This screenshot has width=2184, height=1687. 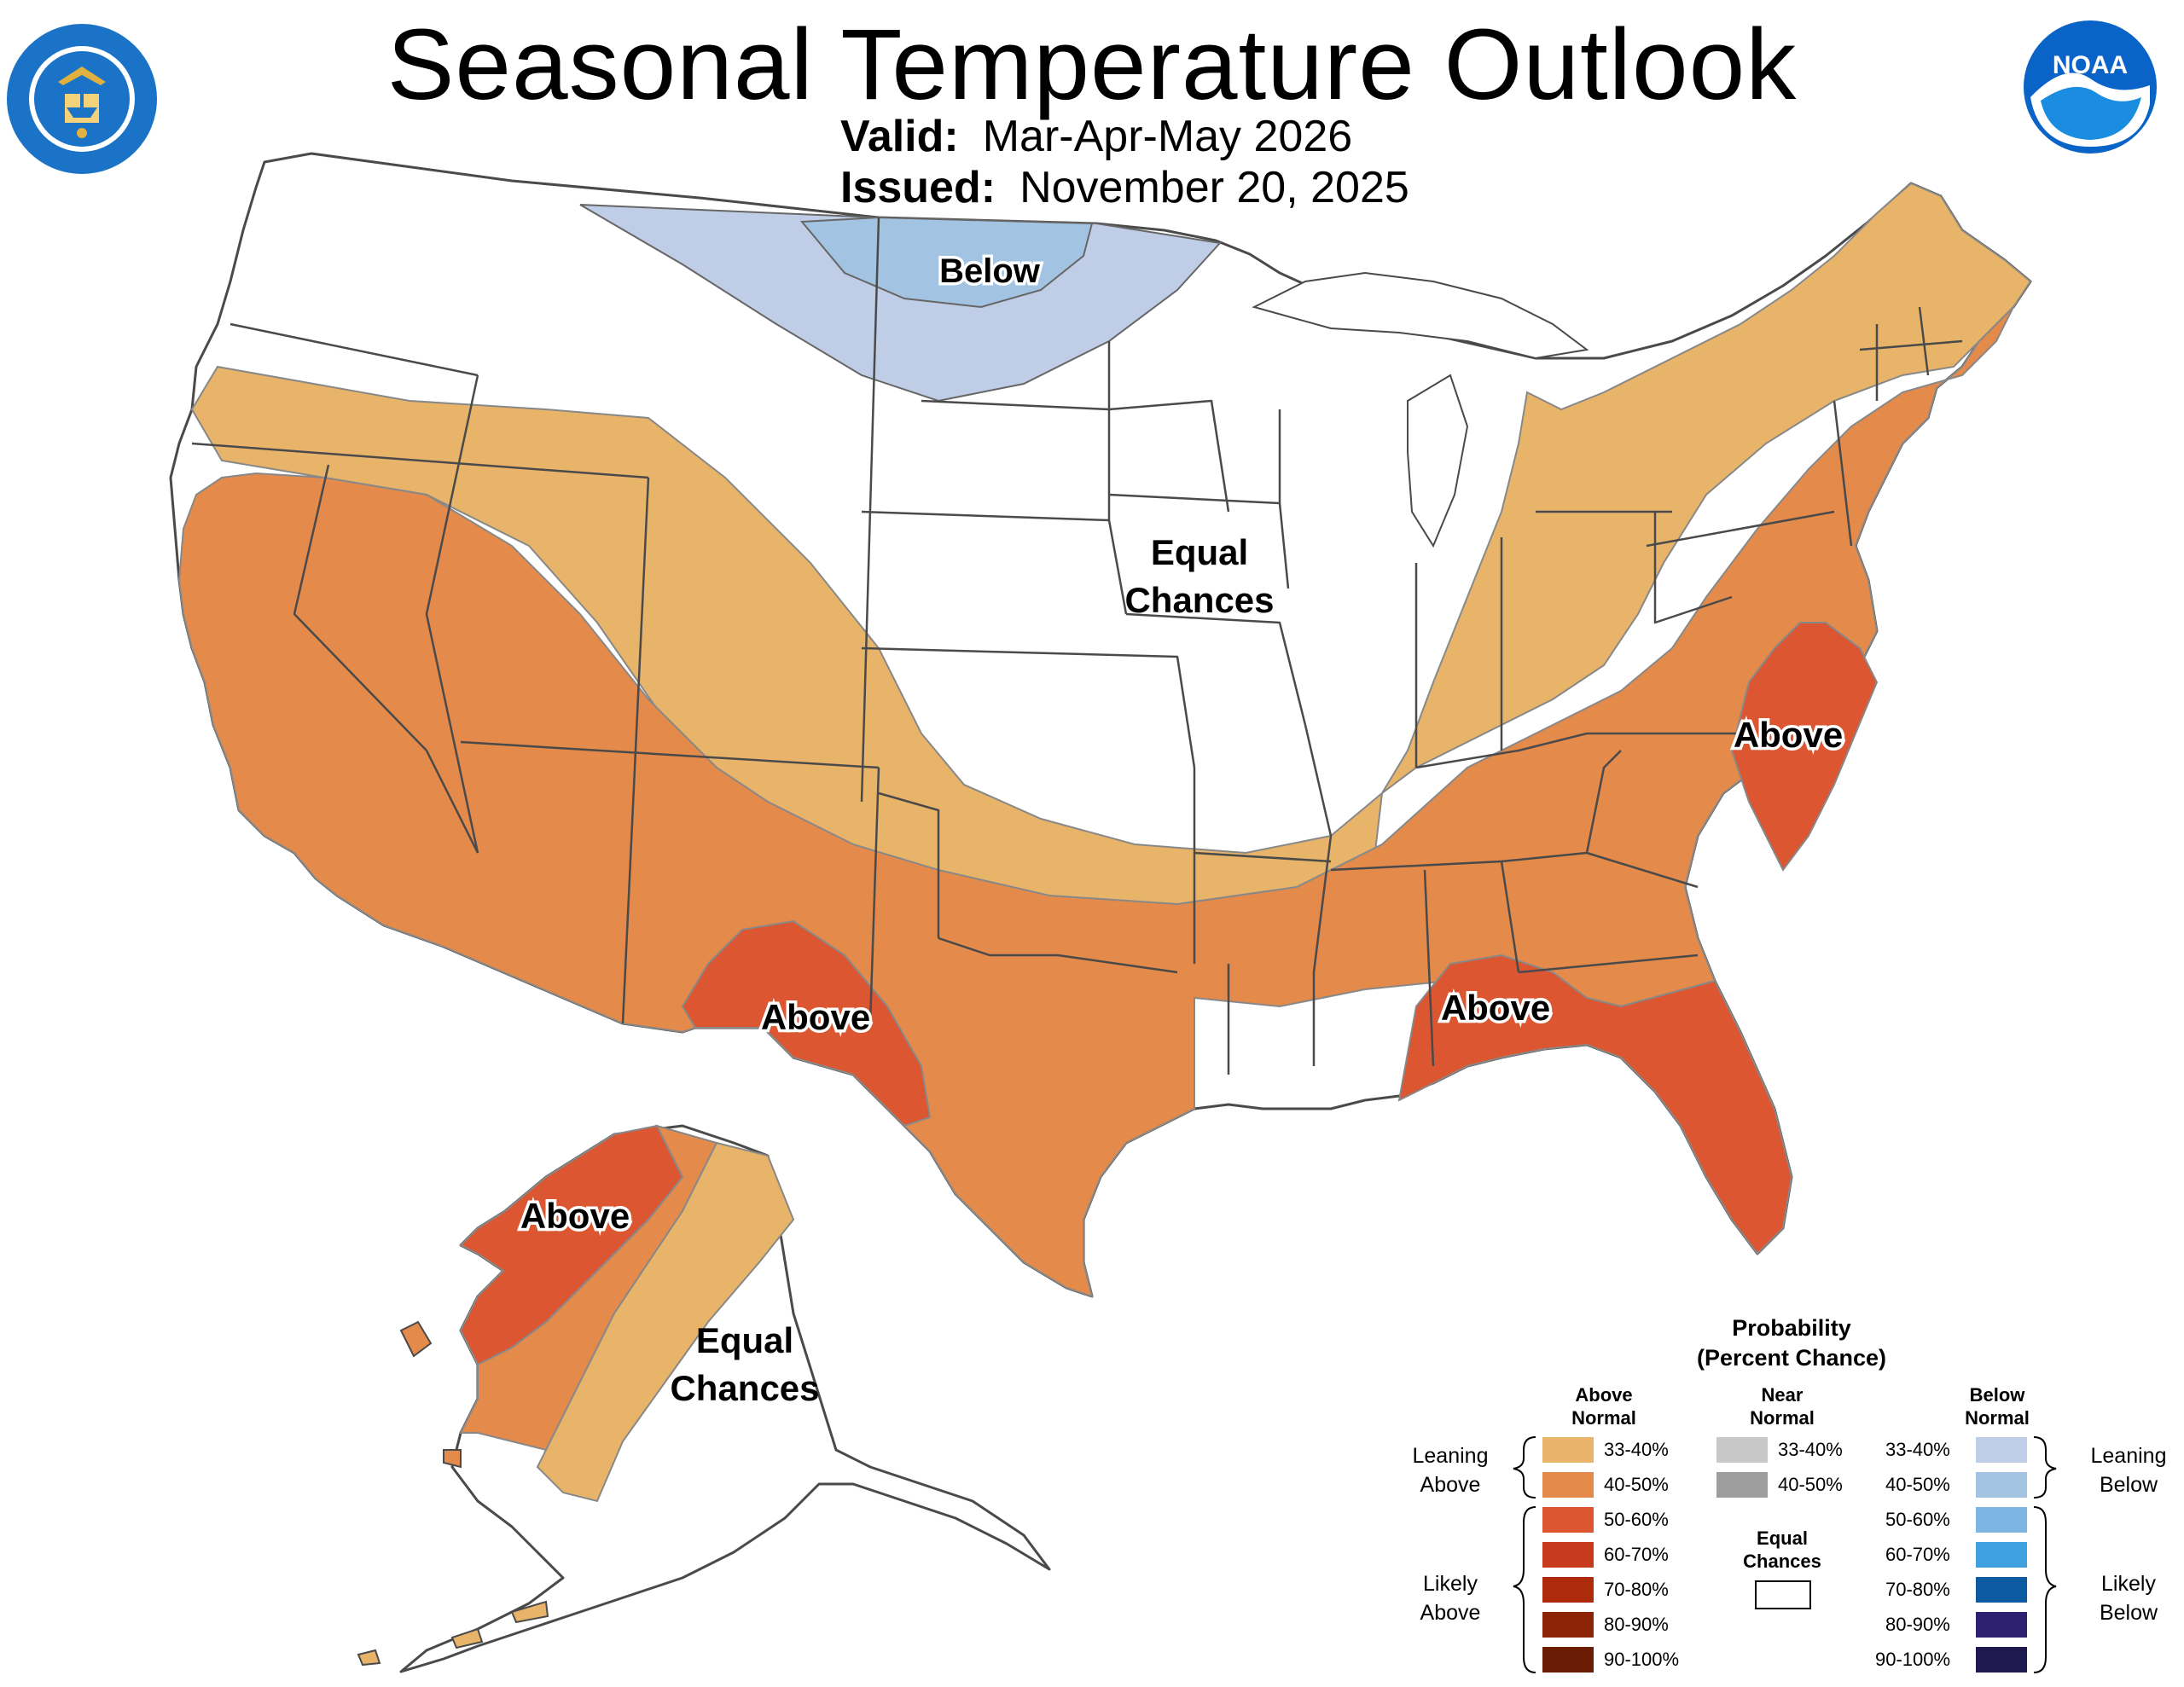 I want to click on issued-value: November 20, 2025, so click(x=1214, y=187).